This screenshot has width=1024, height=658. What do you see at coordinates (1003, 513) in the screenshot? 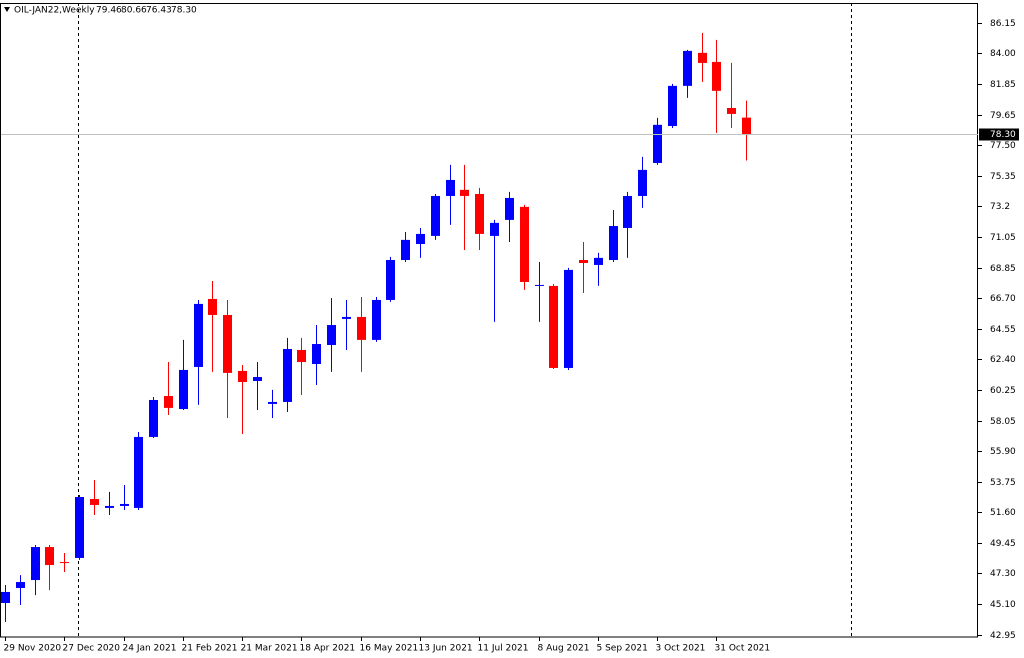
I see `y-tick-label: 51.60` at bounding box center [1003, 513].